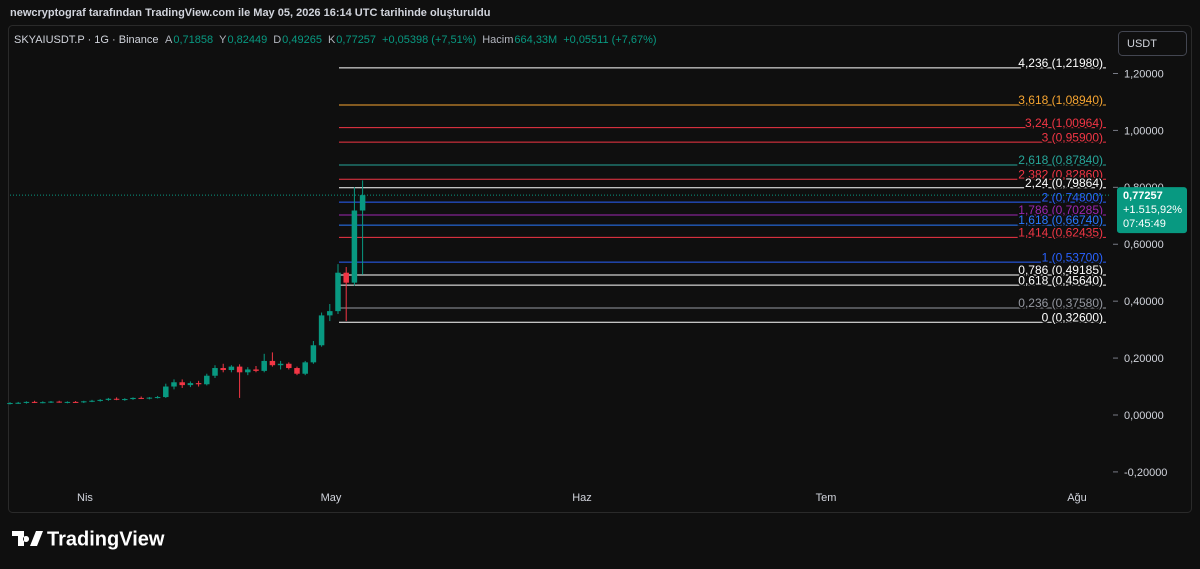  Describe the element at coordinates (193, 40) in the screenshot. I see `field-value: 0,71858` at that location.